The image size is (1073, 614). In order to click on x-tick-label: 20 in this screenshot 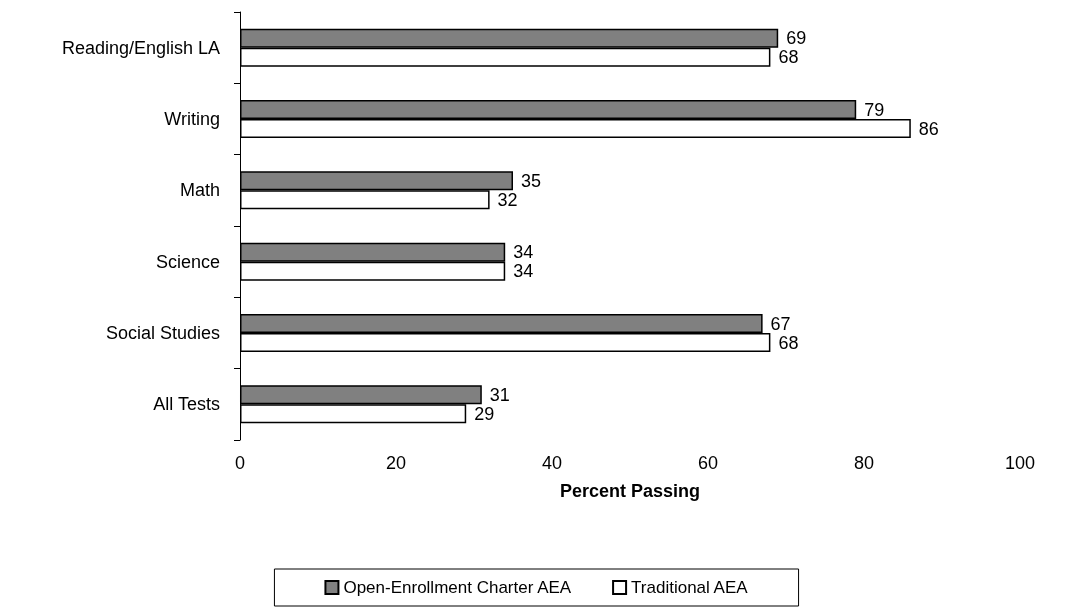, I will do `click(396, 463)`.